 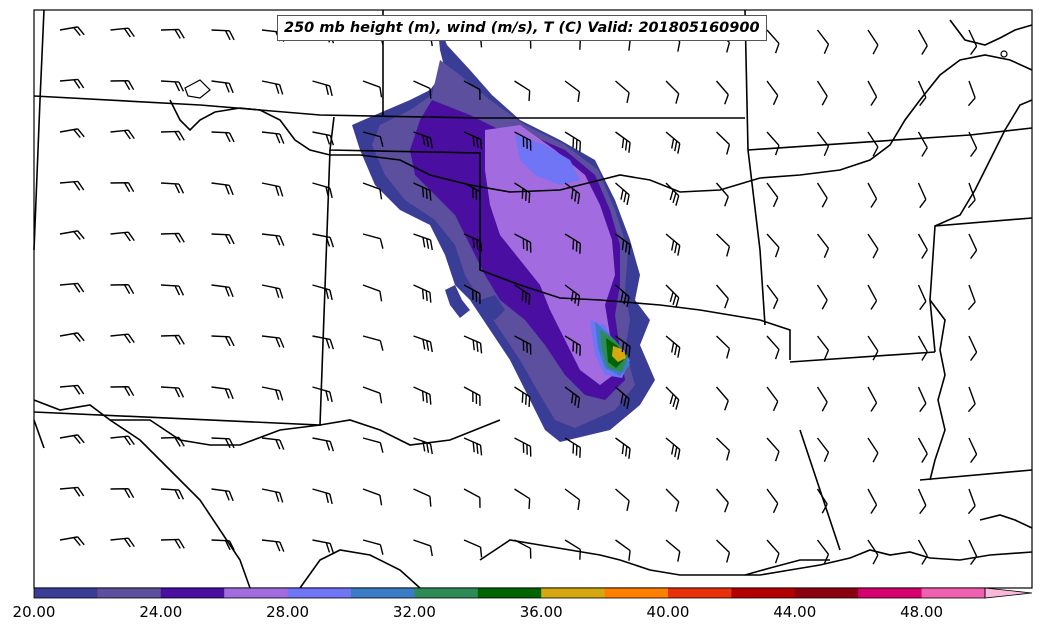 I want to click on scatter-cells, so click(x=475, y=302).